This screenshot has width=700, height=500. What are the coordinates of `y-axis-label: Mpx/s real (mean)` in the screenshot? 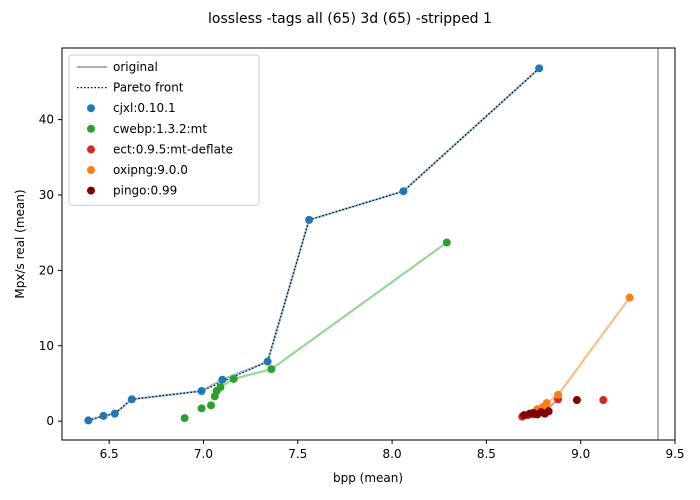 It's located at (20, 243).